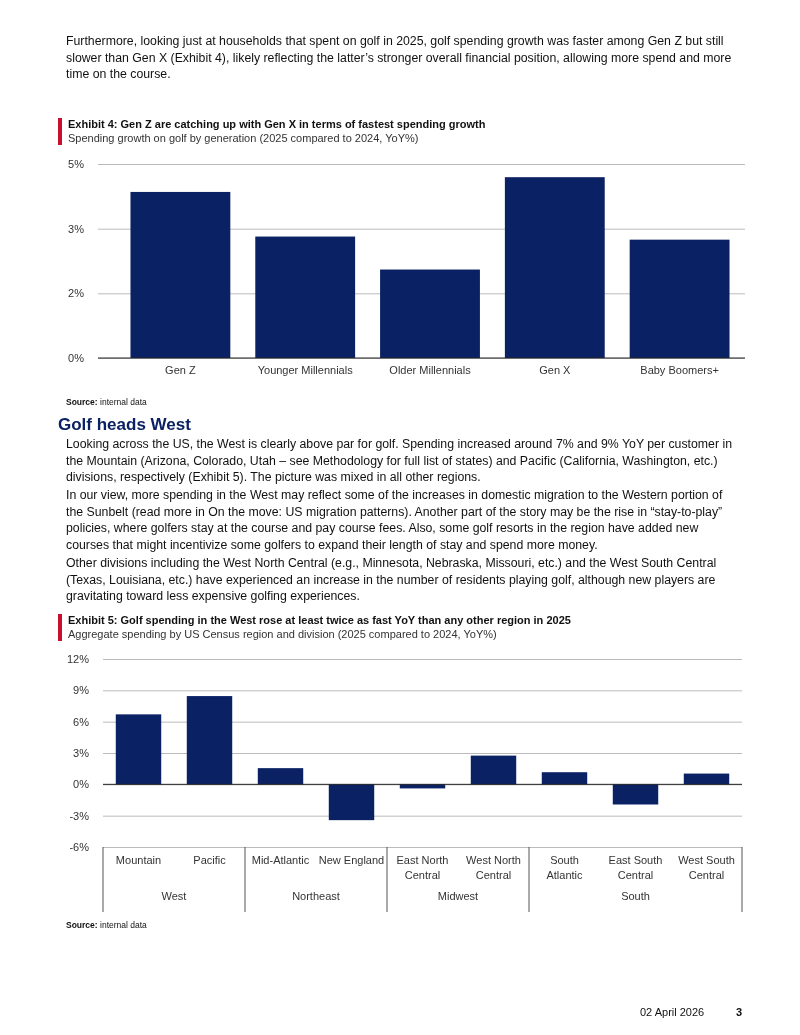 The width and height of the screenshot is (800, 1035). Describe the element at coordinates (138, 860) in the screenshot. I see `x-tick-label: Mountain` at that location.